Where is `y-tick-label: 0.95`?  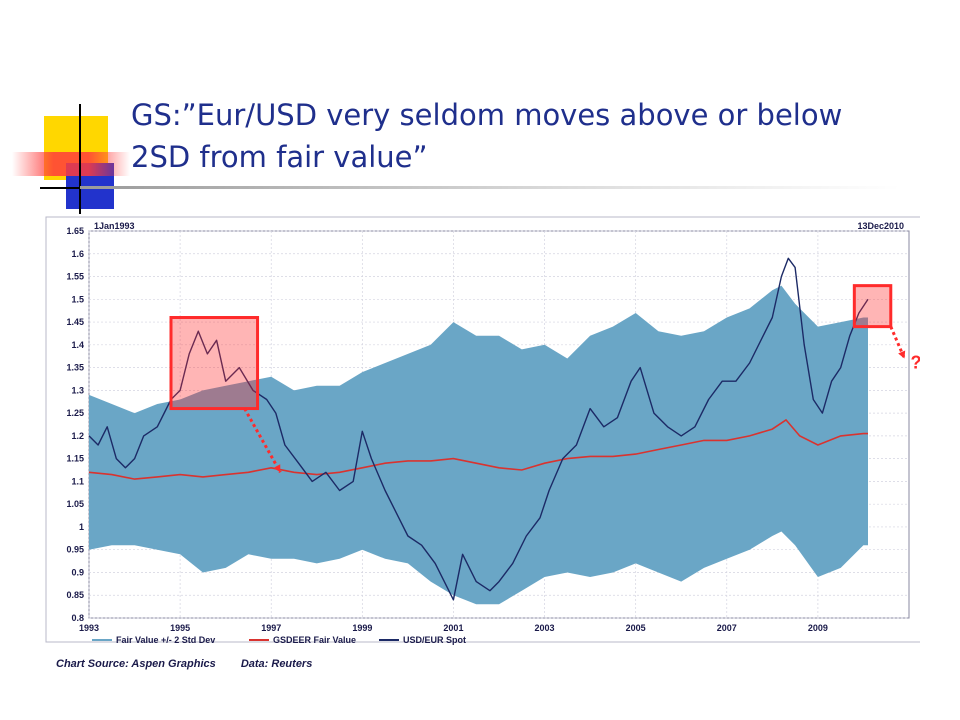
y-tick-label: 0.95 is located at coordinates (75, 550).